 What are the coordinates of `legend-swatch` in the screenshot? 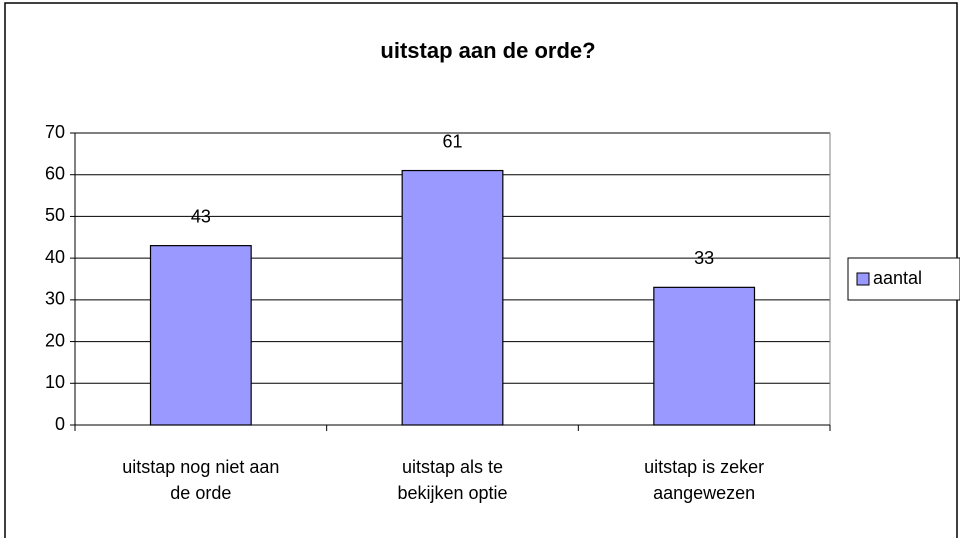 It's located at (863, 279).